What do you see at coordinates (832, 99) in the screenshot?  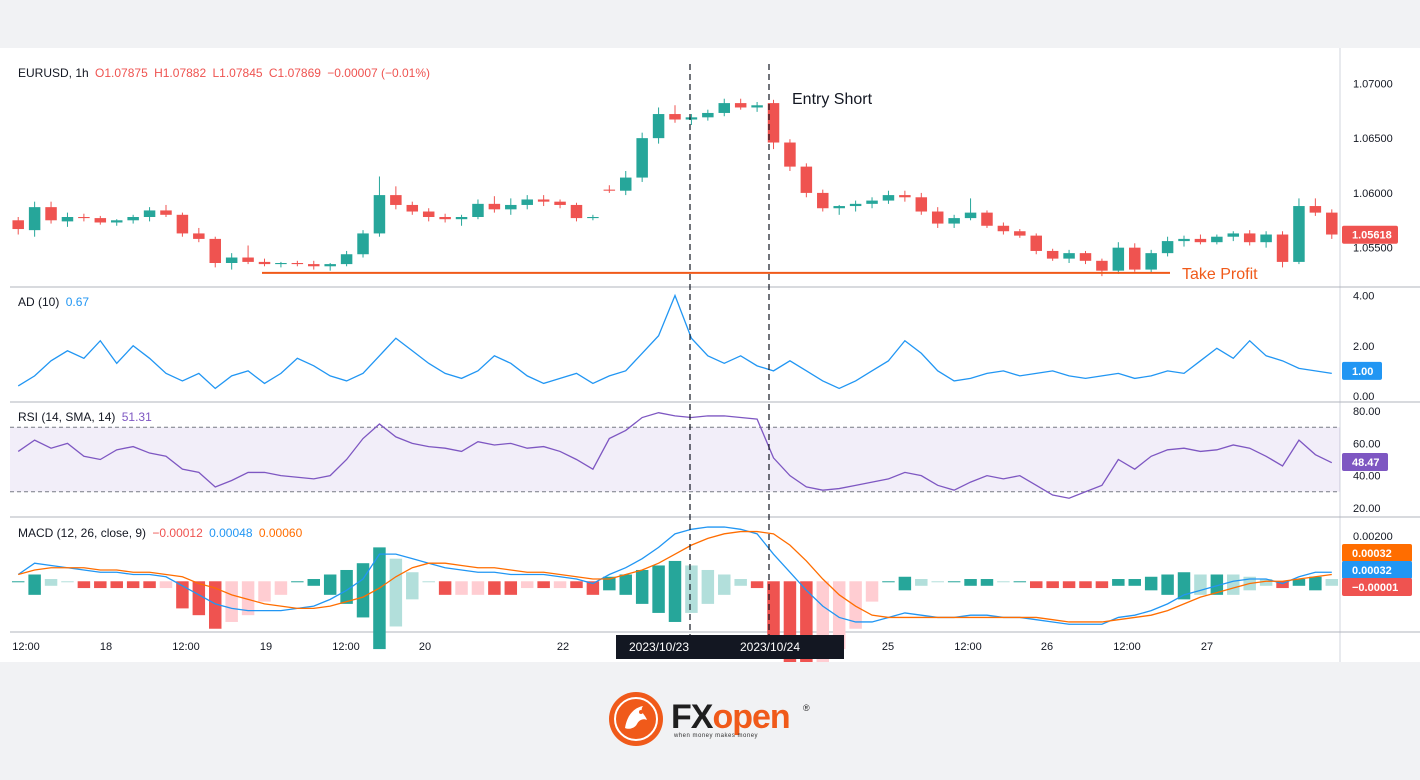 I see `entry-short-label: Entry Short` at bounding box center [832, 99].